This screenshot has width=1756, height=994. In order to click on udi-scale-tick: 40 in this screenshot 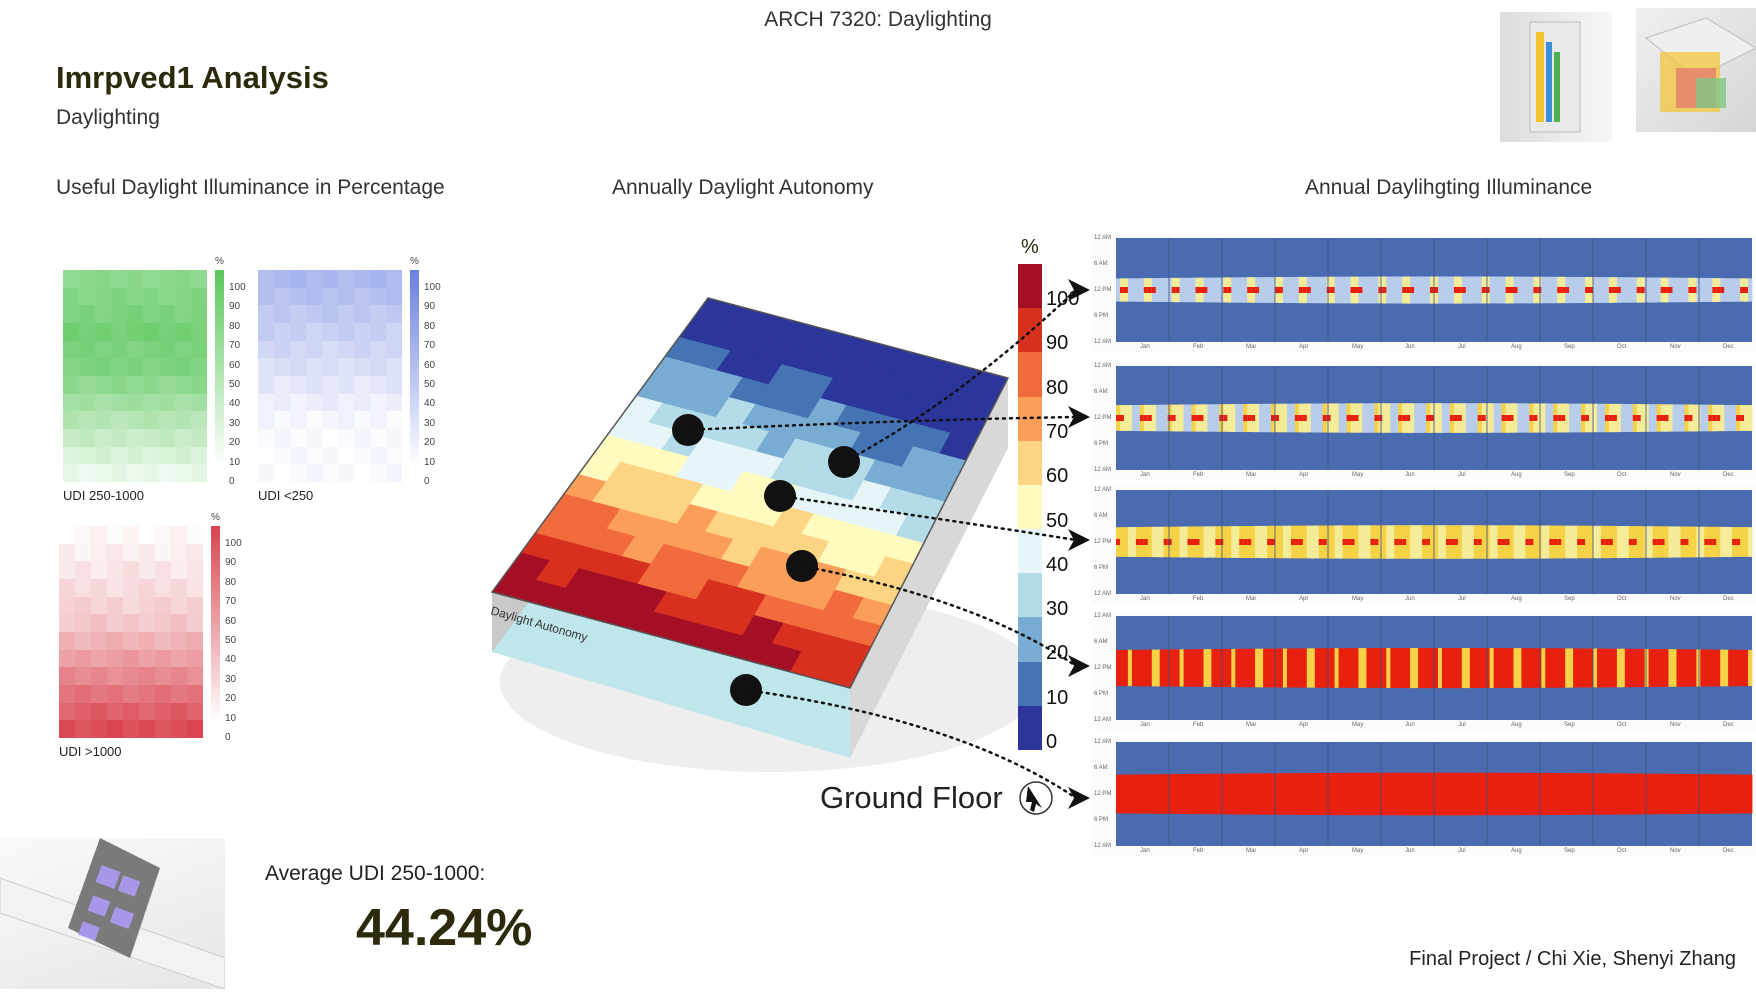, I will do `click(231, 660)`.